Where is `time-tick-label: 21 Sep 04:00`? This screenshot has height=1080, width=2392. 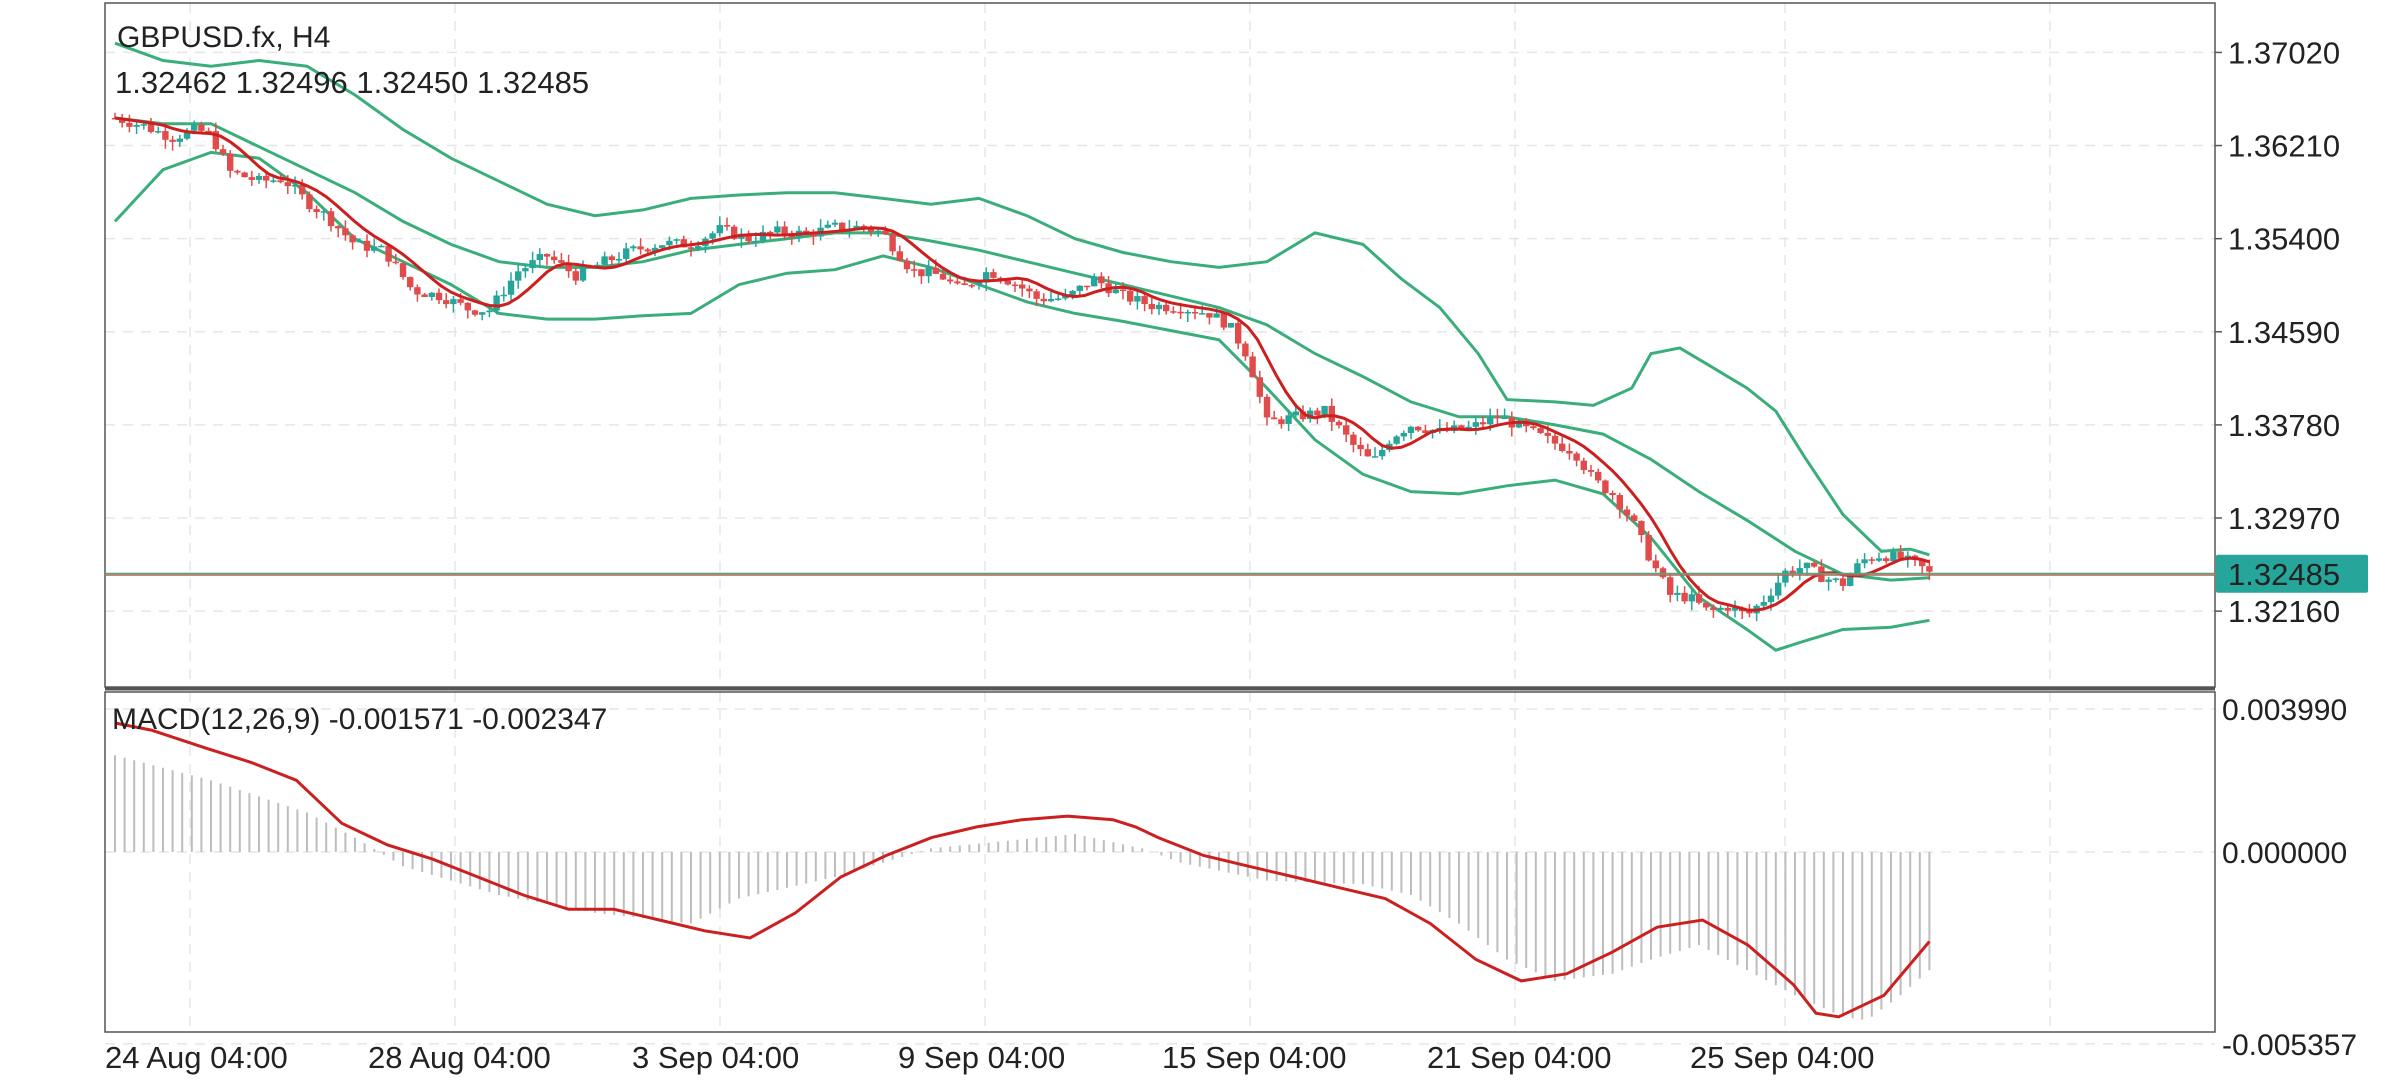 time-tick-label: 21 Sep 04:00 is located at coordinates (1519, 1057).